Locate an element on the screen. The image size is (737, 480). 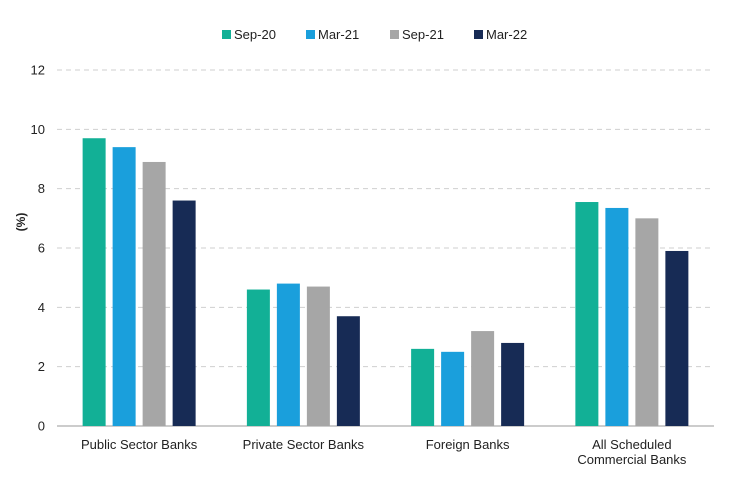
y-tick-label: 6 is located at coordinates (41, 248).